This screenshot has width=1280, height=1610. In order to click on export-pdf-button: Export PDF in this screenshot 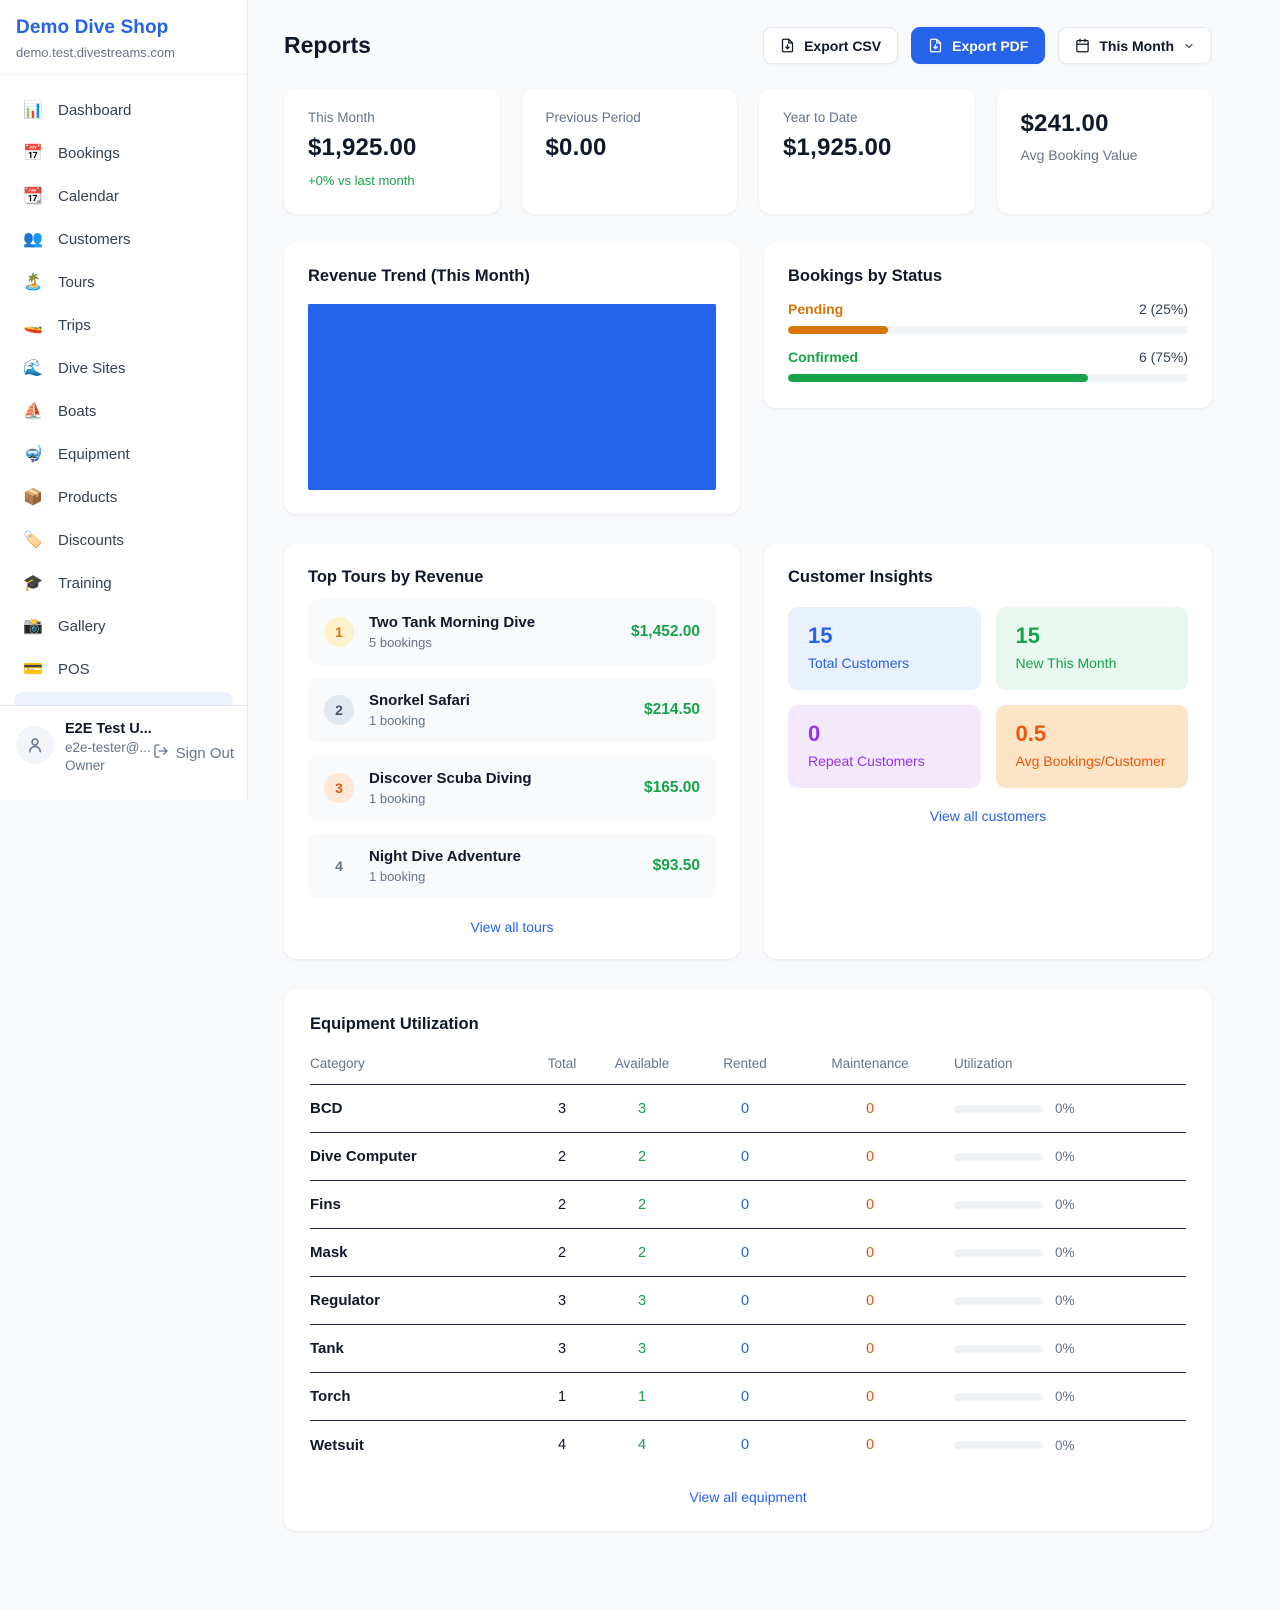, I will do `click(978, 45)`.